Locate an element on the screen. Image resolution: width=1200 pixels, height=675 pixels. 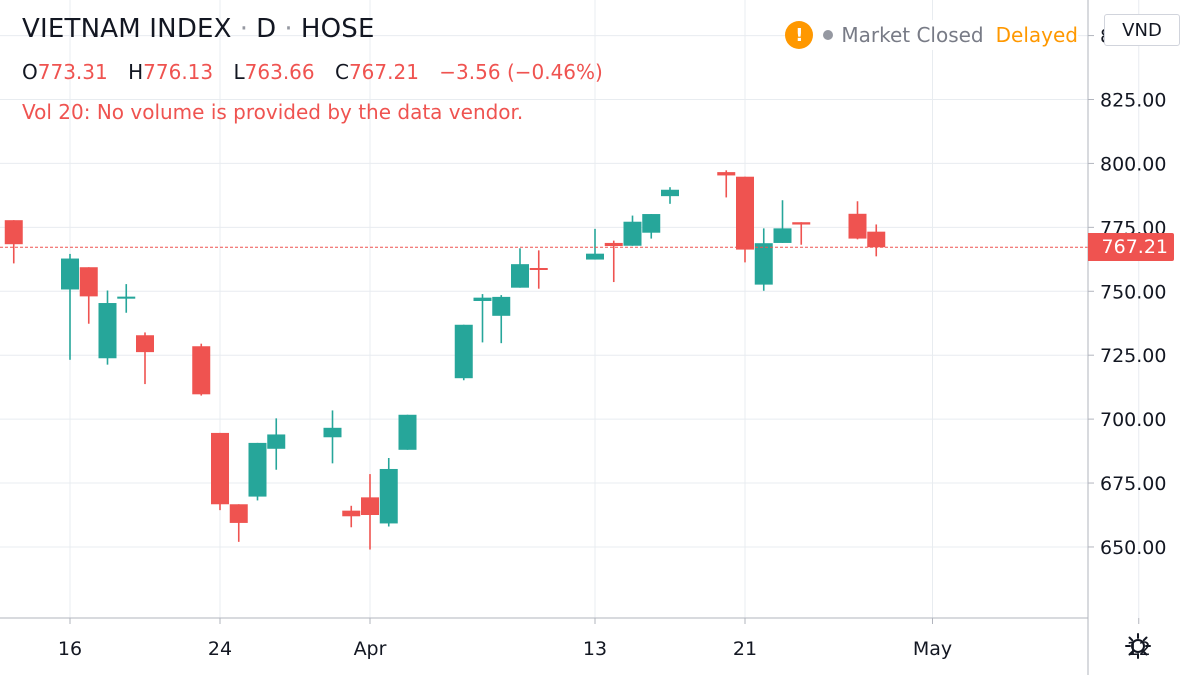
high-label: H is located at coordinates (136, 72).